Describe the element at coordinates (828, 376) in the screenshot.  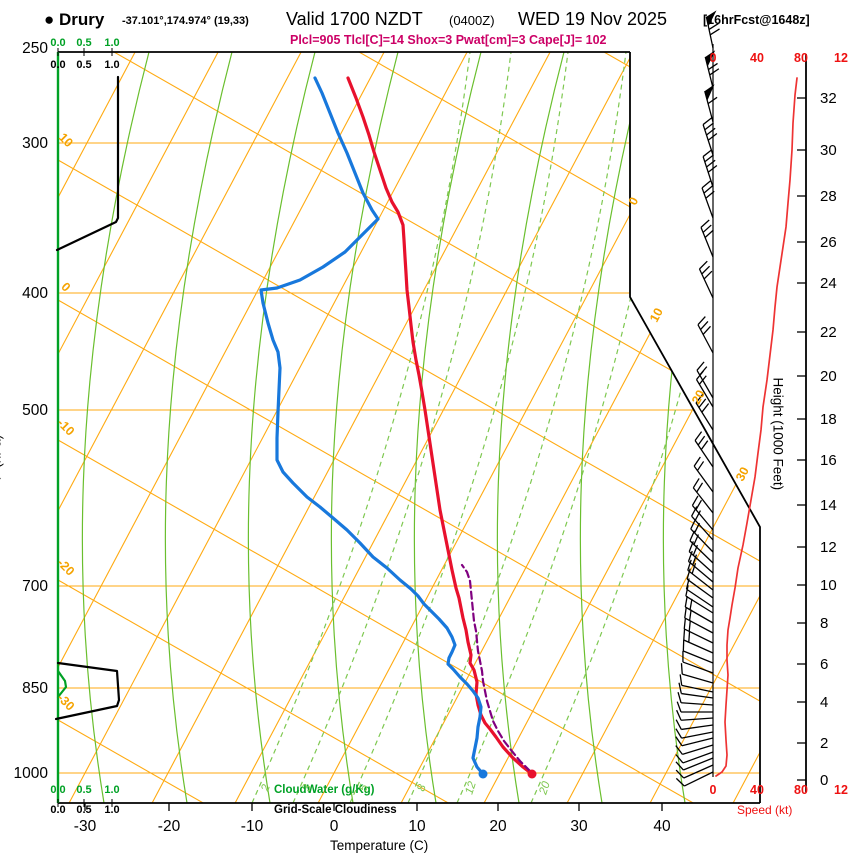
I see `height-tick-label: 20` at that location.